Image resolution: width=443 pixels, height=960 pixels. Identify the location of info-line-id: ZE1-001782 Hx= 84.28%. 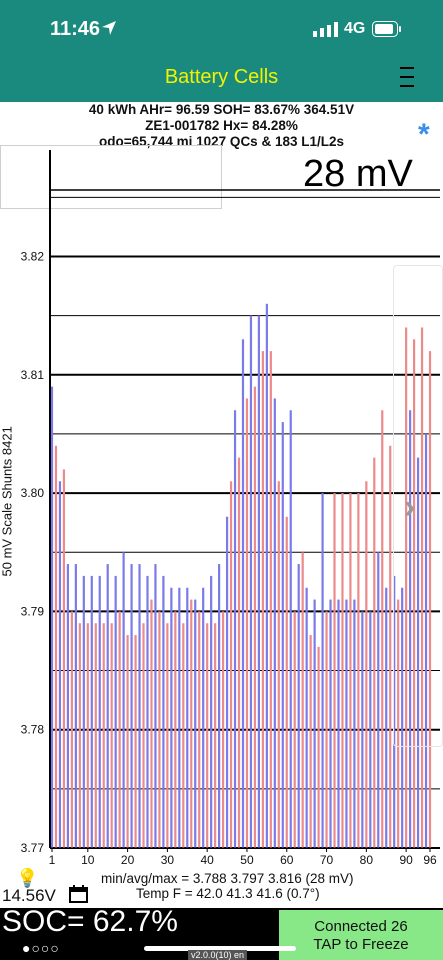
(221, 125).